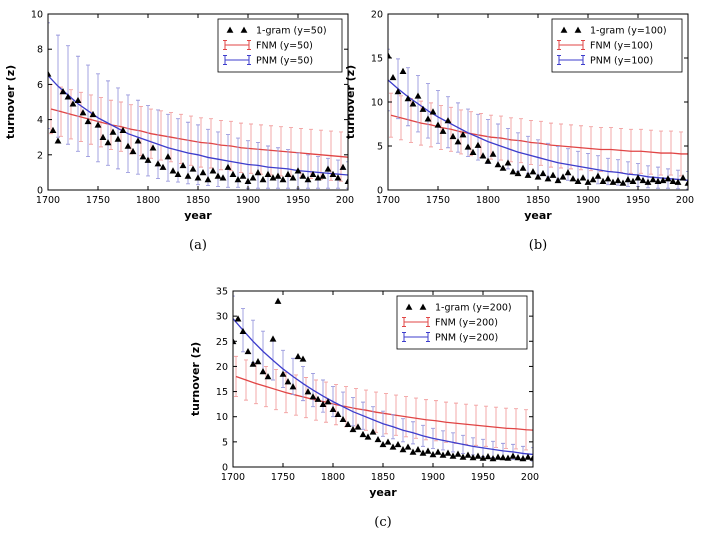 Image resolution: width=720 pixels, height=546 pixels. What do you see at coordinates (284, 61) in the screenshot?
I see `svg-text: PNM (y=50)` at bounding box center [284, 61].